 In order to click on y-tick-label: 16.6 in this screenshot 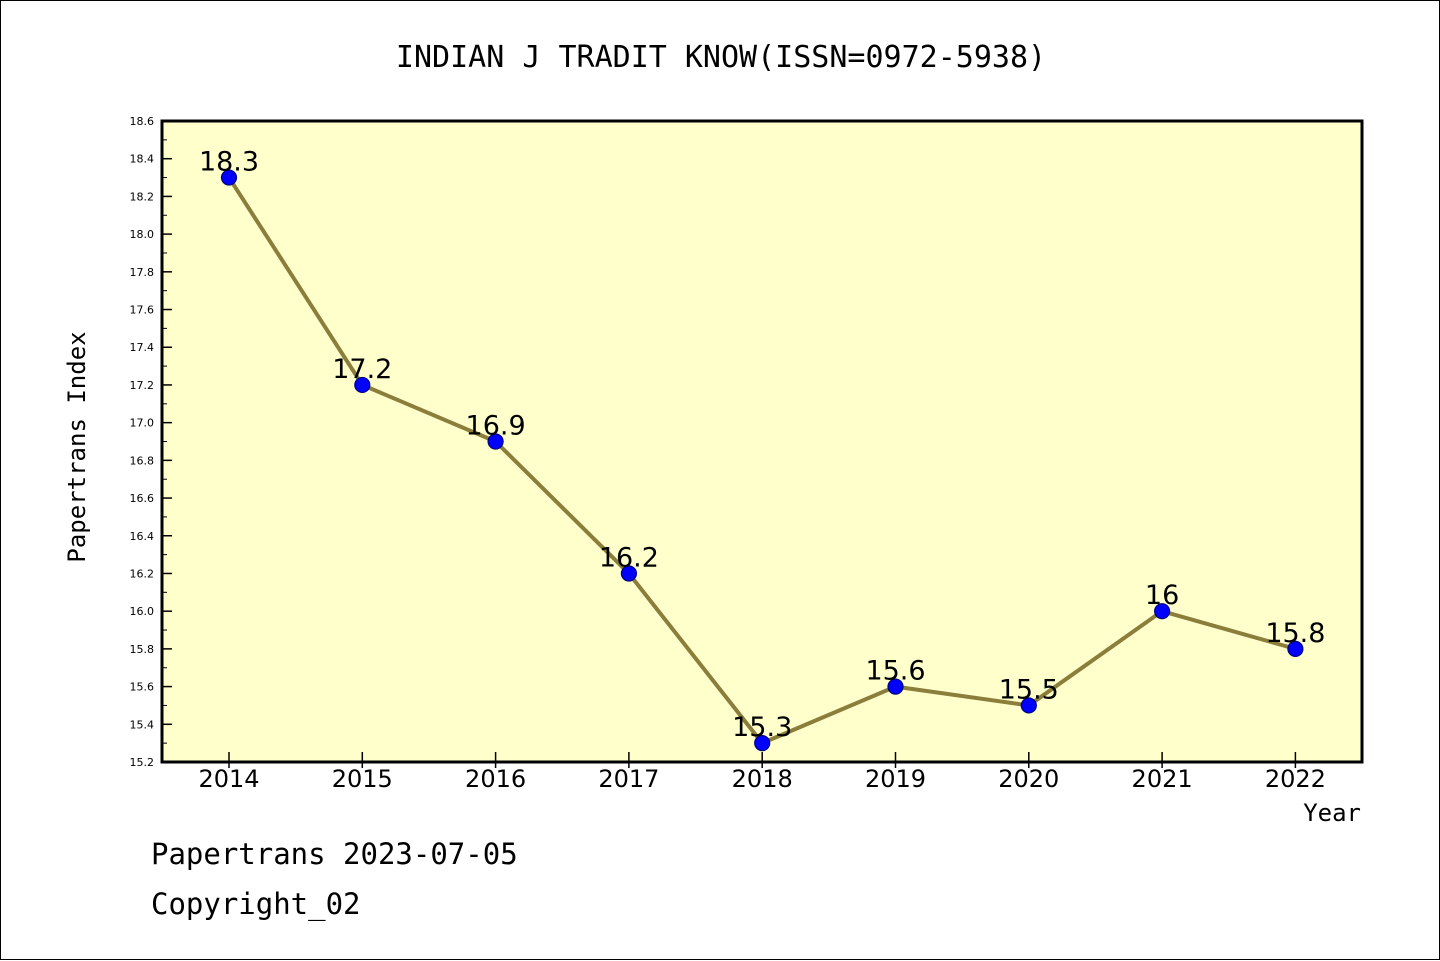, I will do `click(142, 498)`.